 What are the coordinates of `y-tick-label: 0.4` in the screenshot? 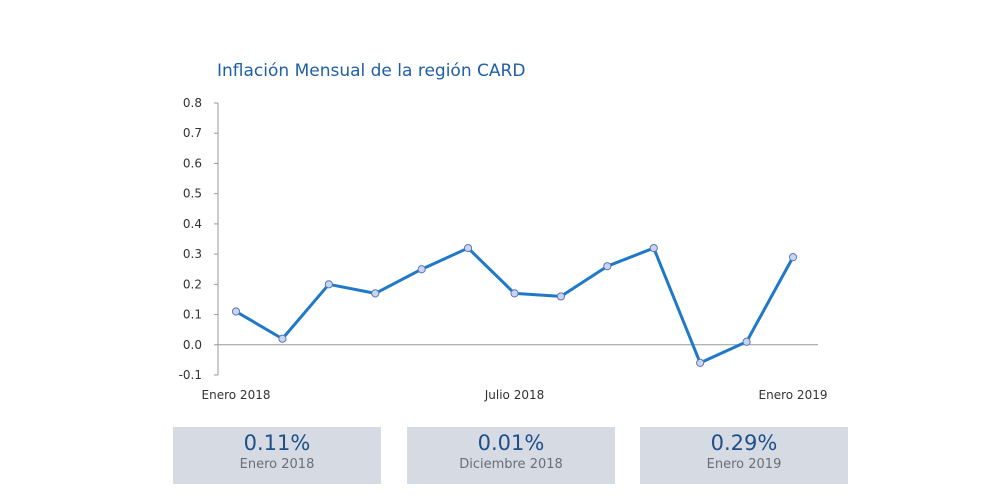 It's located at (192, 224).